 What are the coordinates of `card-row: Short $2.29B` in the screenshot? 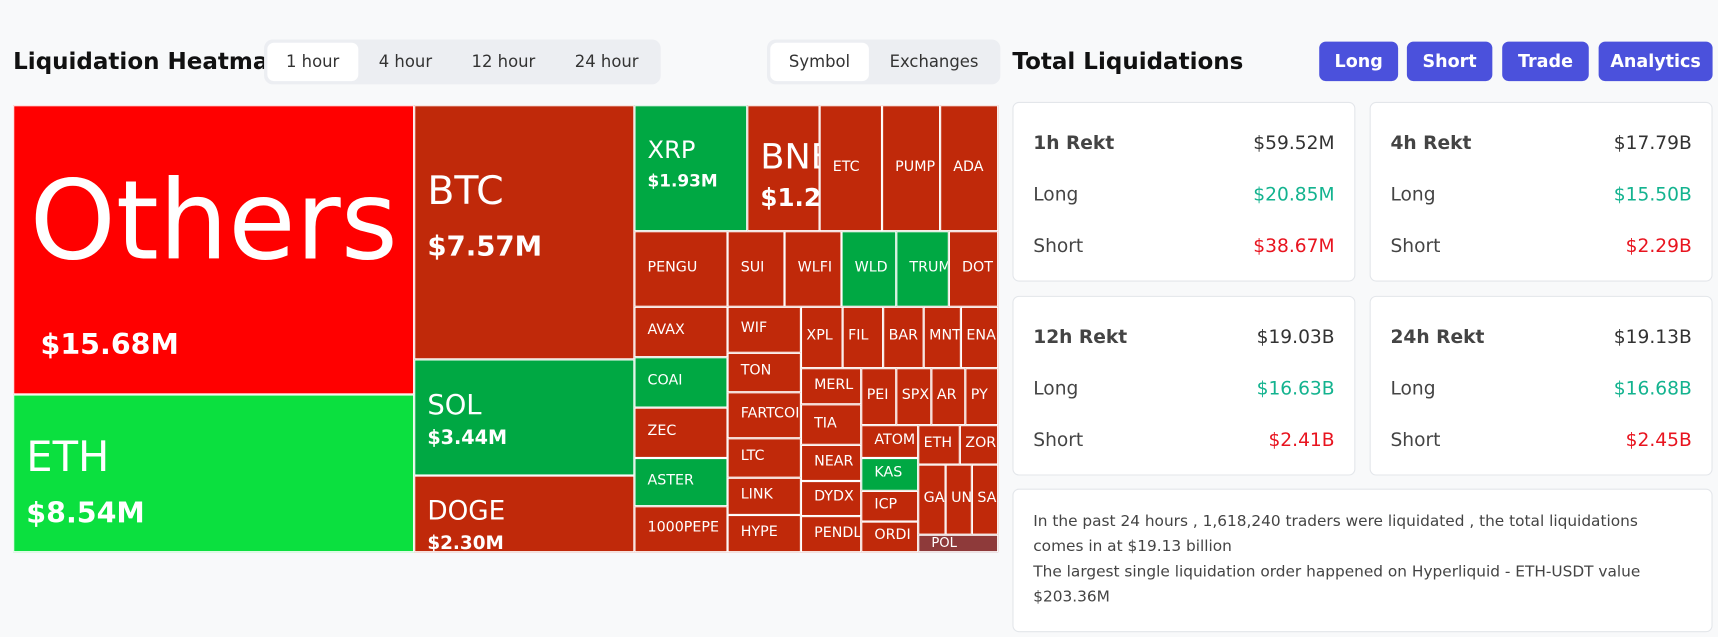 It's located at (1540, 247).